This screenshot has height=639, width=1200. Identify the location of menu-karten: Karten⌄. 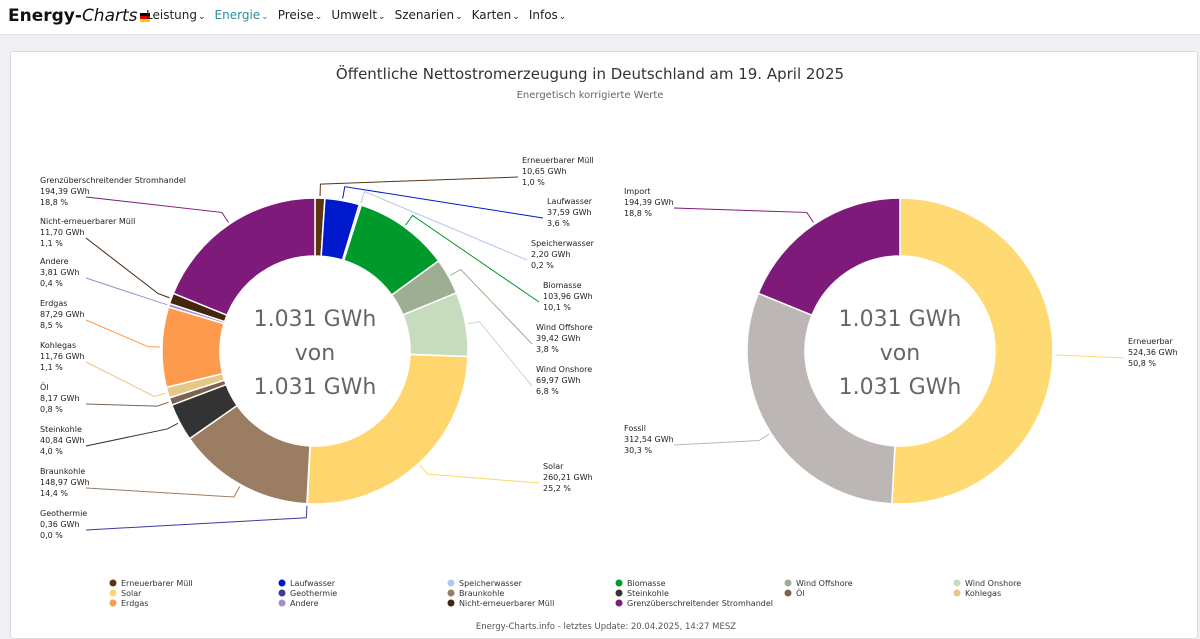
(495, 15).